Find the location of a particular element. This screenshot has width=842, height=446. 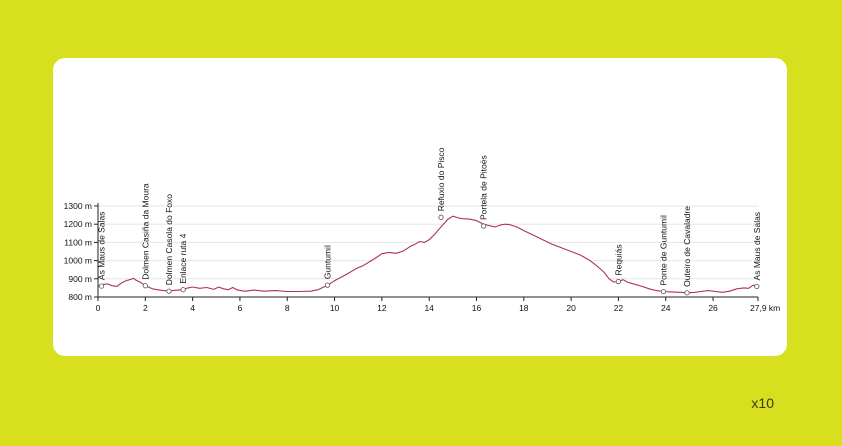

x-tick-label: 20 is located at coordinates (571, 308).